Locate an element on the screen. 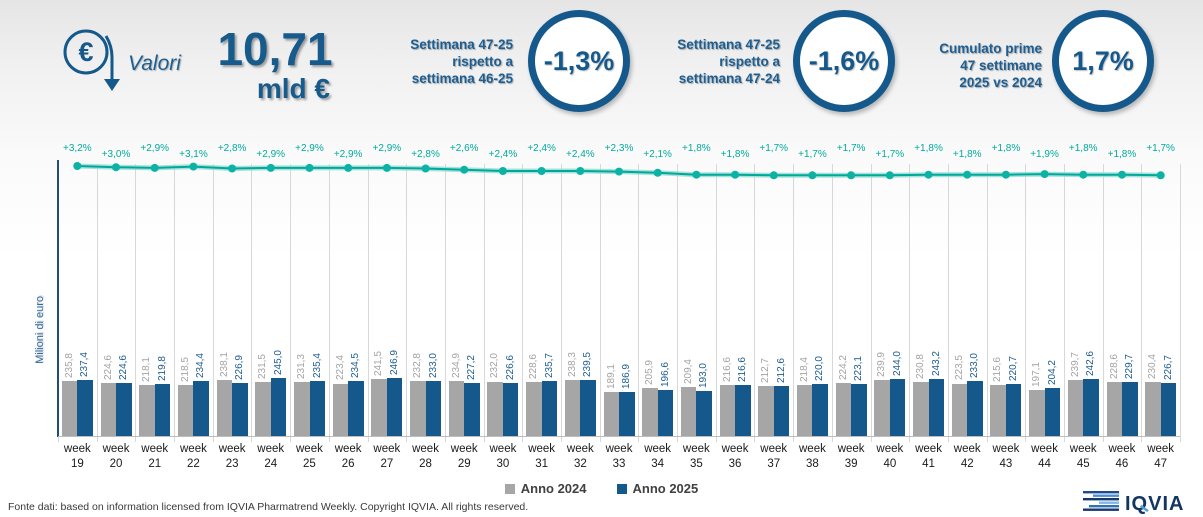 This screenshot has height=517, width=1203. bar-value-anno-2025: 226,7 is located at coordinates (1168, 367).